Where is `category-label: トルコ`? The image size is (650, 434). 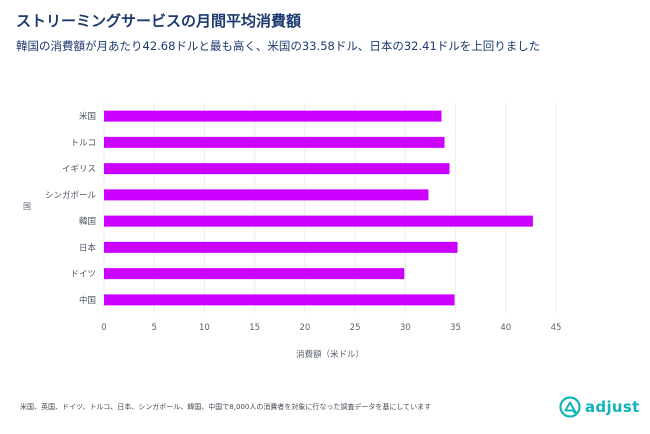 category-label: トルコ is located at coordinates (83, 143).